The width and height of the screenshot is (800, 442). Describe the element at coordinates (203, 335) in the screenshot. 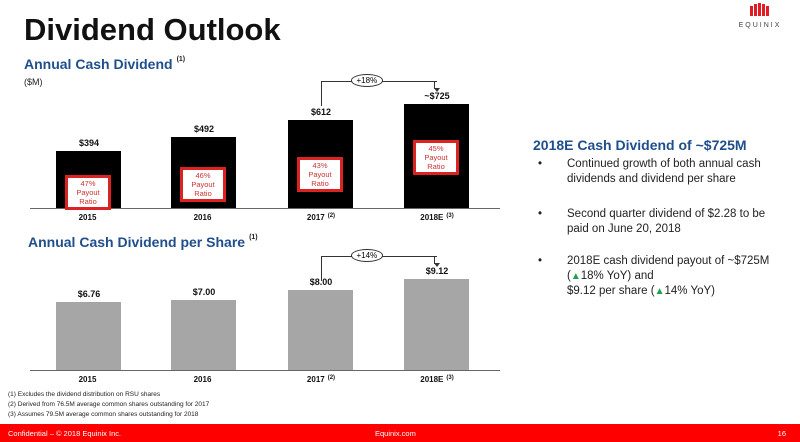

I see `bar-2016` at that location.